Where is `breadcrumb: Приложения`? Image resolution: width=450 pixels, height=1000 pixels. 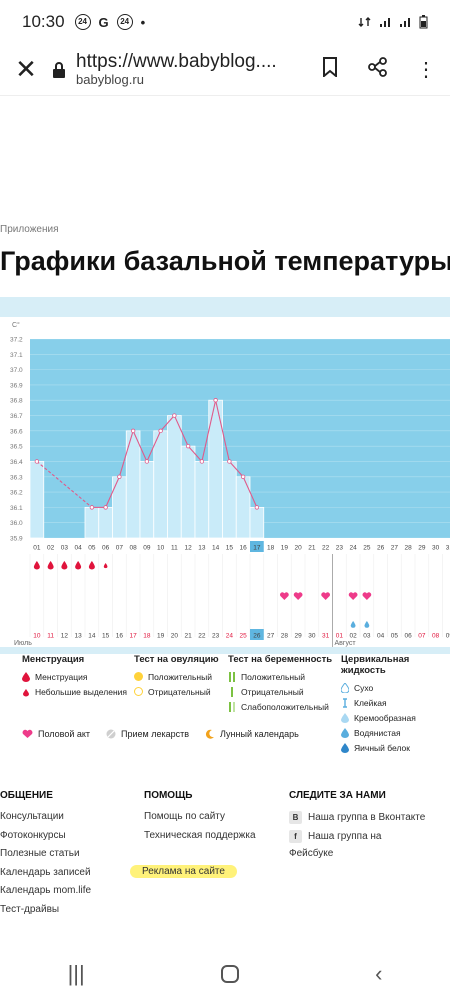
breadcrumb: Приложения is located at coordinates (29, 229).